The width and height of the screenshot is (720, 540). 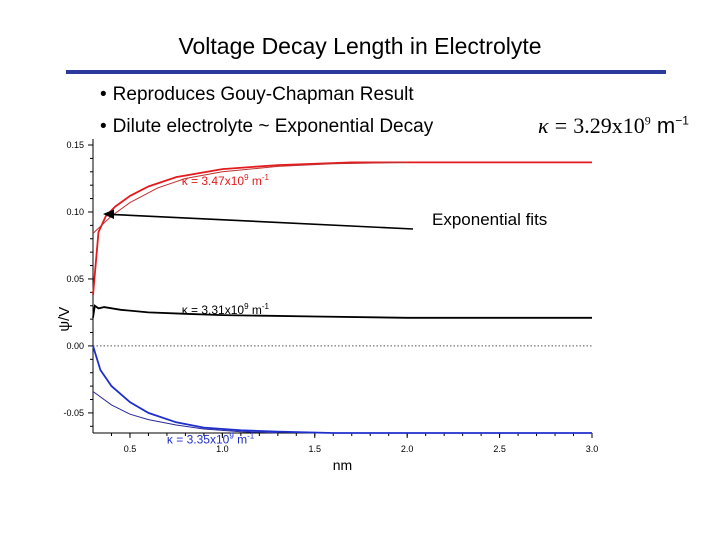 I want to click on y-tick-label: 0.00, so click(x=75, y=346).